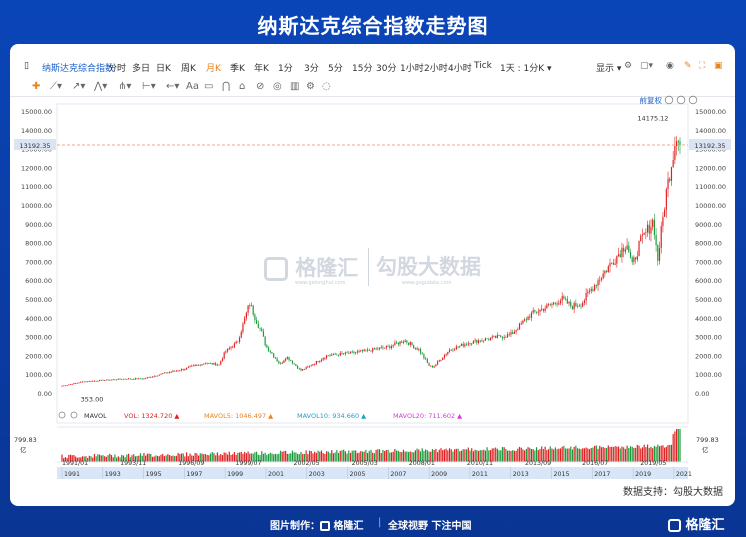 This screenshot has width=746, height=537. Describe the element at coordinates (609, 69) in the screenshot. I see `display-menu: 显示 ▾` at that location.